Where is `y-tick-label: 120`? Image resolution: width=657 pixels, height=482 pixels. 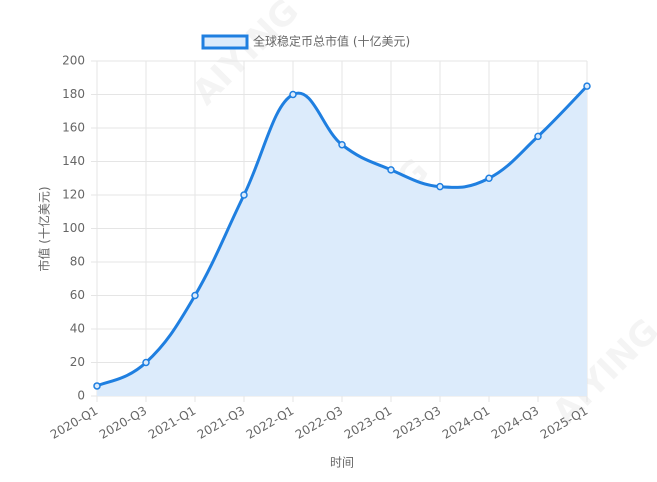
y-tick-label: 120 is located at coordinates (73, 195).